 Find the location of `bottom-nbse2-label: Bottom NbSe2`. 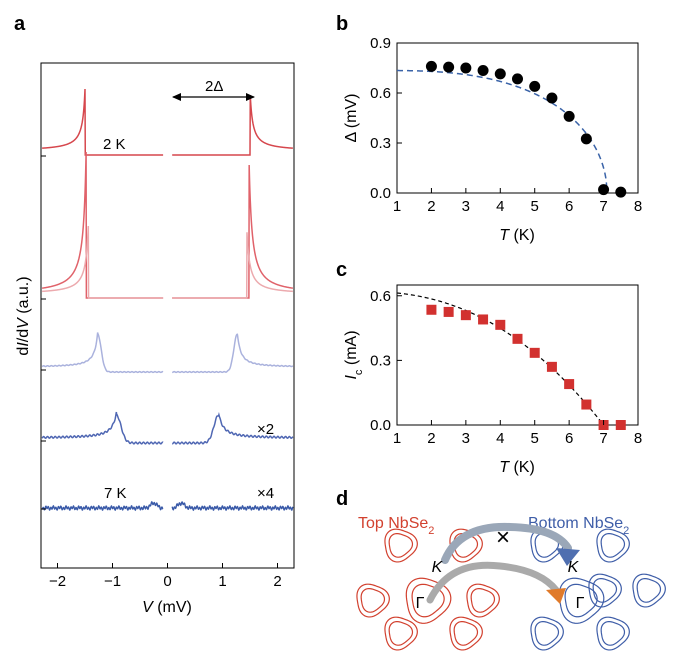

bottom-nbse2-label: Bottom NbSe2 is located at coordinates (578, 526).